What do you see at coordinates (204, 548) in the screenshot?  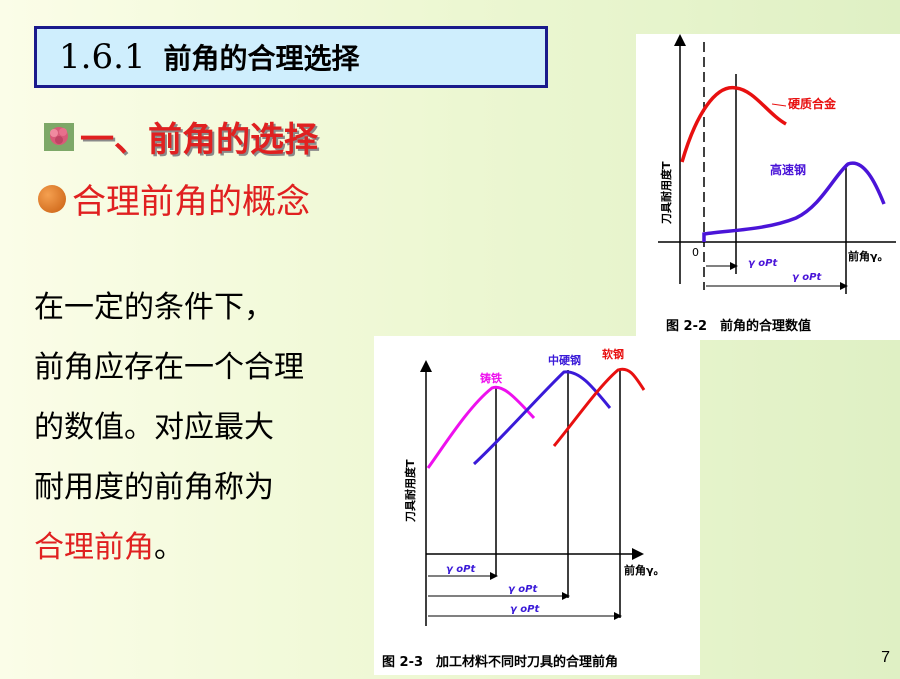 I see `body-line-5: 合理前角。` at bounding box center [204, 548].